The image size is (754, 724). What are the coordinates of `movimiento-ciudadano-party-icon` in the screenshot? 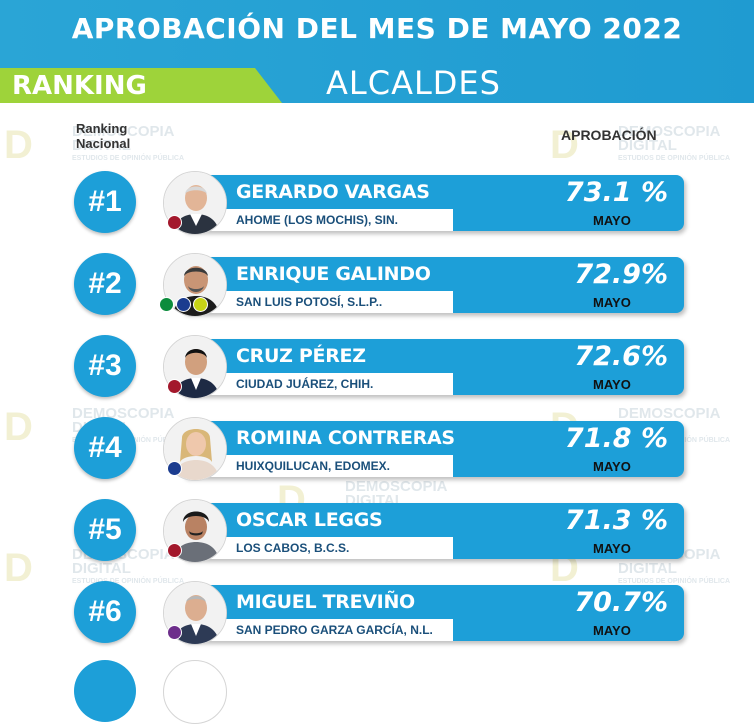 It's located at (174, 632).